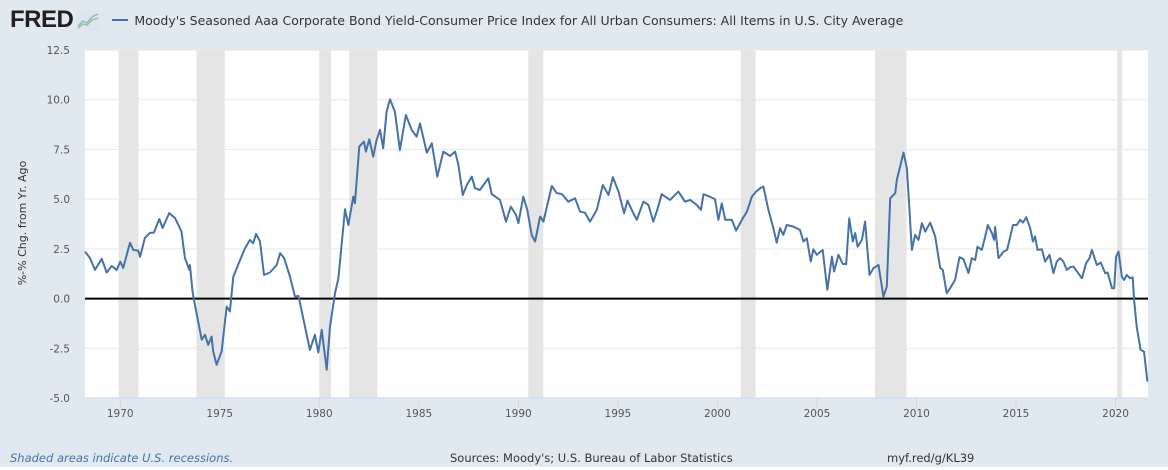 This screenshot has height=470, width=1168. I want to click on bottom-strip, so click(584, 468).